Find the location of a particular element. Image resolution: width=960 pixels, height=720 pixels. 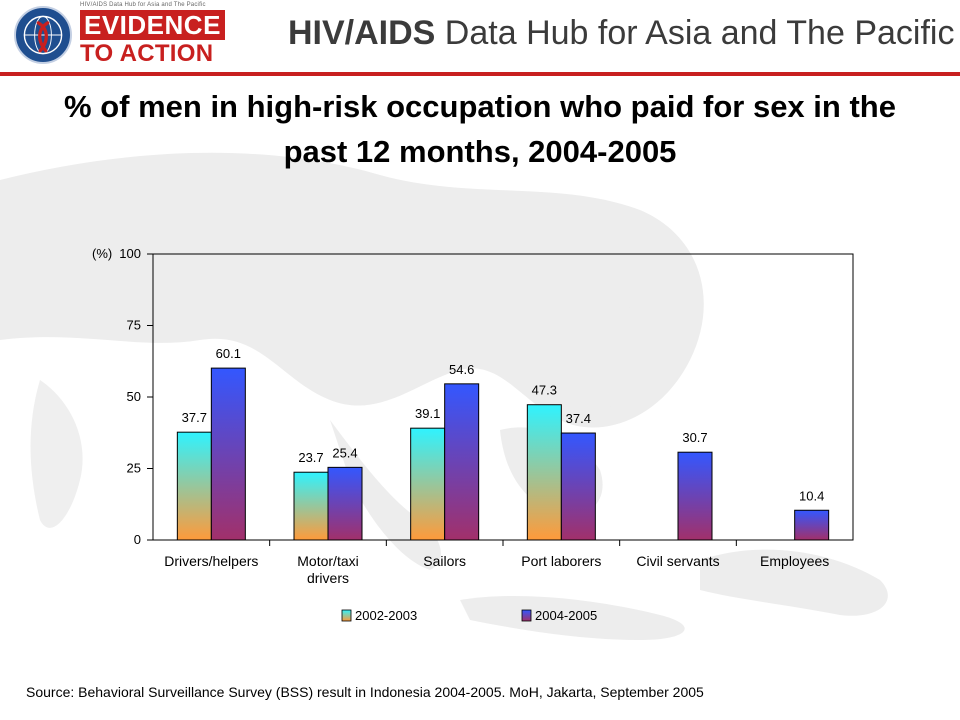

bar-value-label: 47.3 is located at coordinates (544, 390).